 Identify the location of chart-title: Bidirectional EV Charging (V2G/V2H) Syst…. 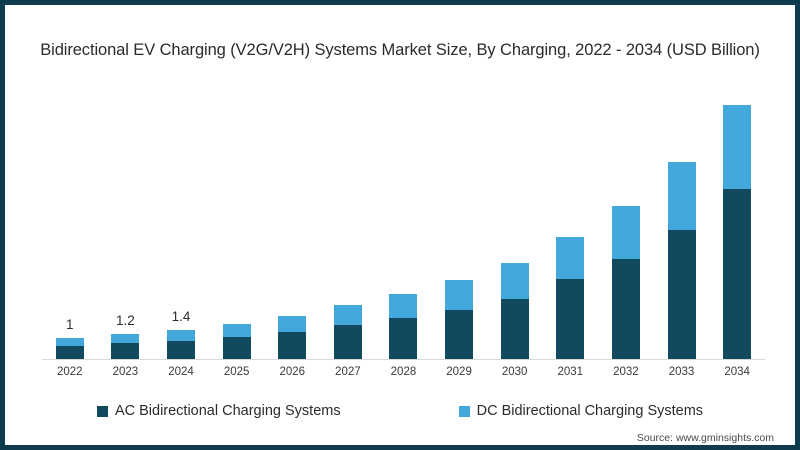
(400, 50).